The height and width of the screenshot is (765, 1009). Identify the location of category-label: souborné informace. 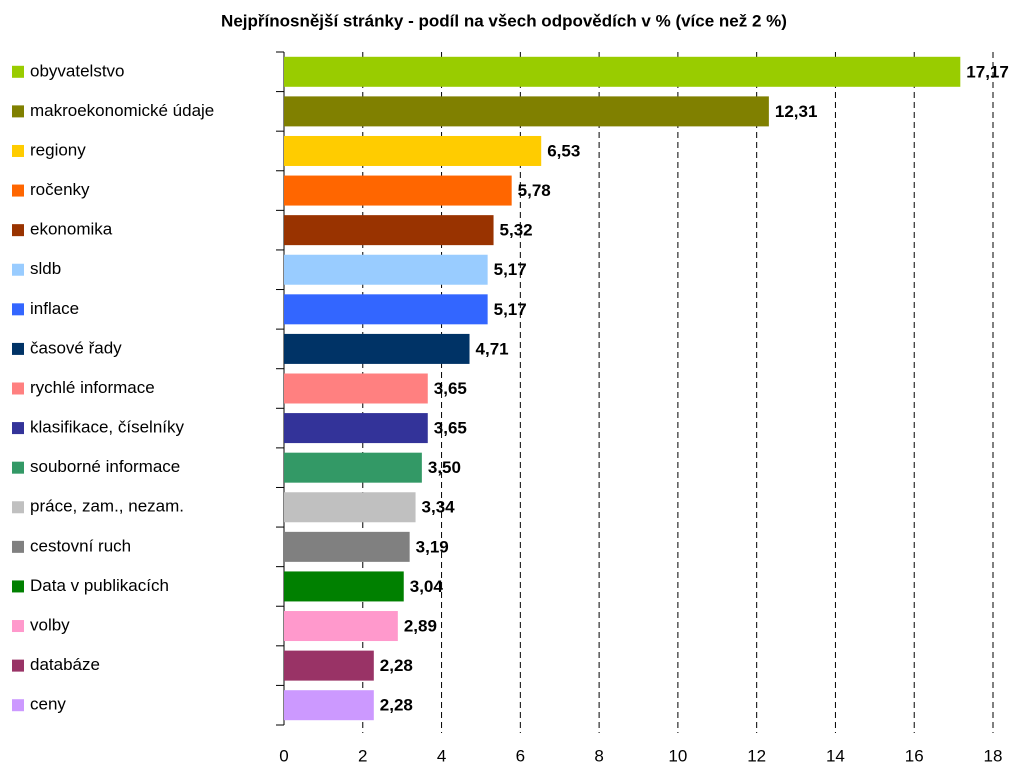
(105, 466).